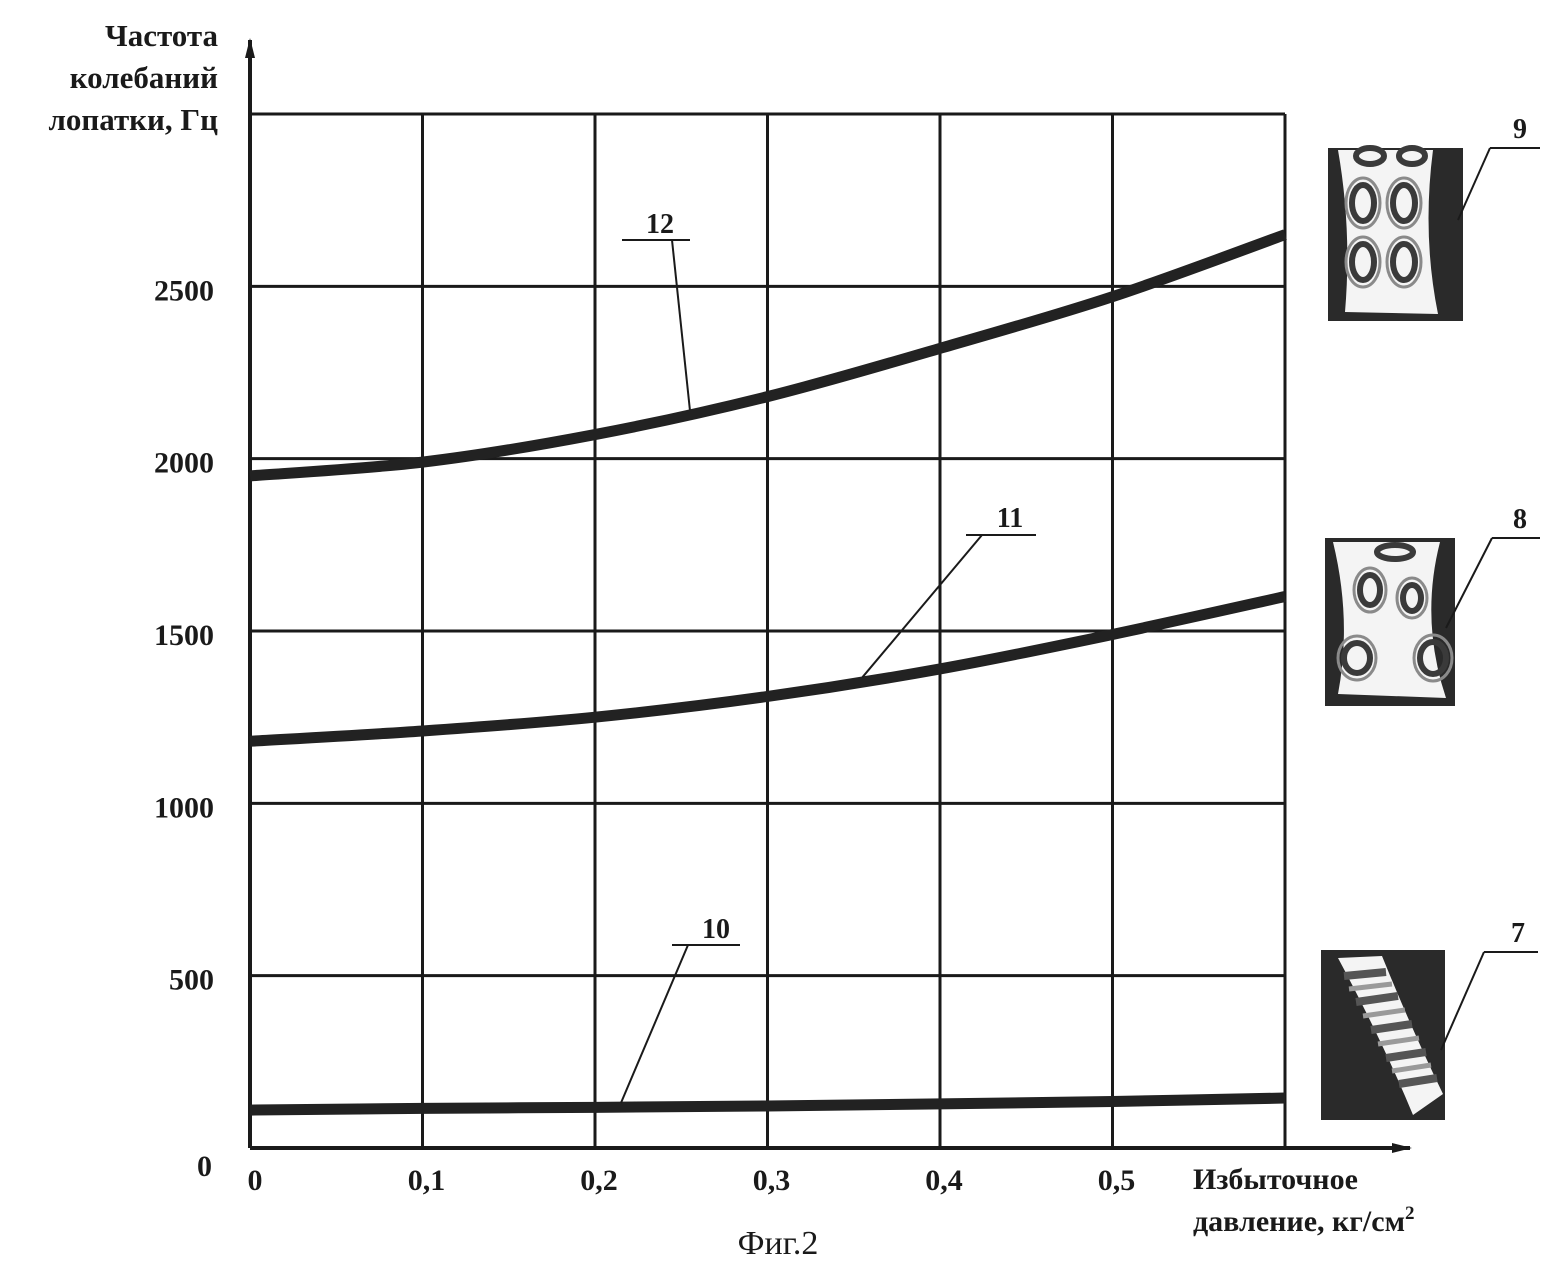 The width and height of the screenshot is (1562, 1271). What do you see at coordinates (772, 1180) in the screenshot?
I see `x-tick-label-3: 0,3` at bounding box center [772, 1180].